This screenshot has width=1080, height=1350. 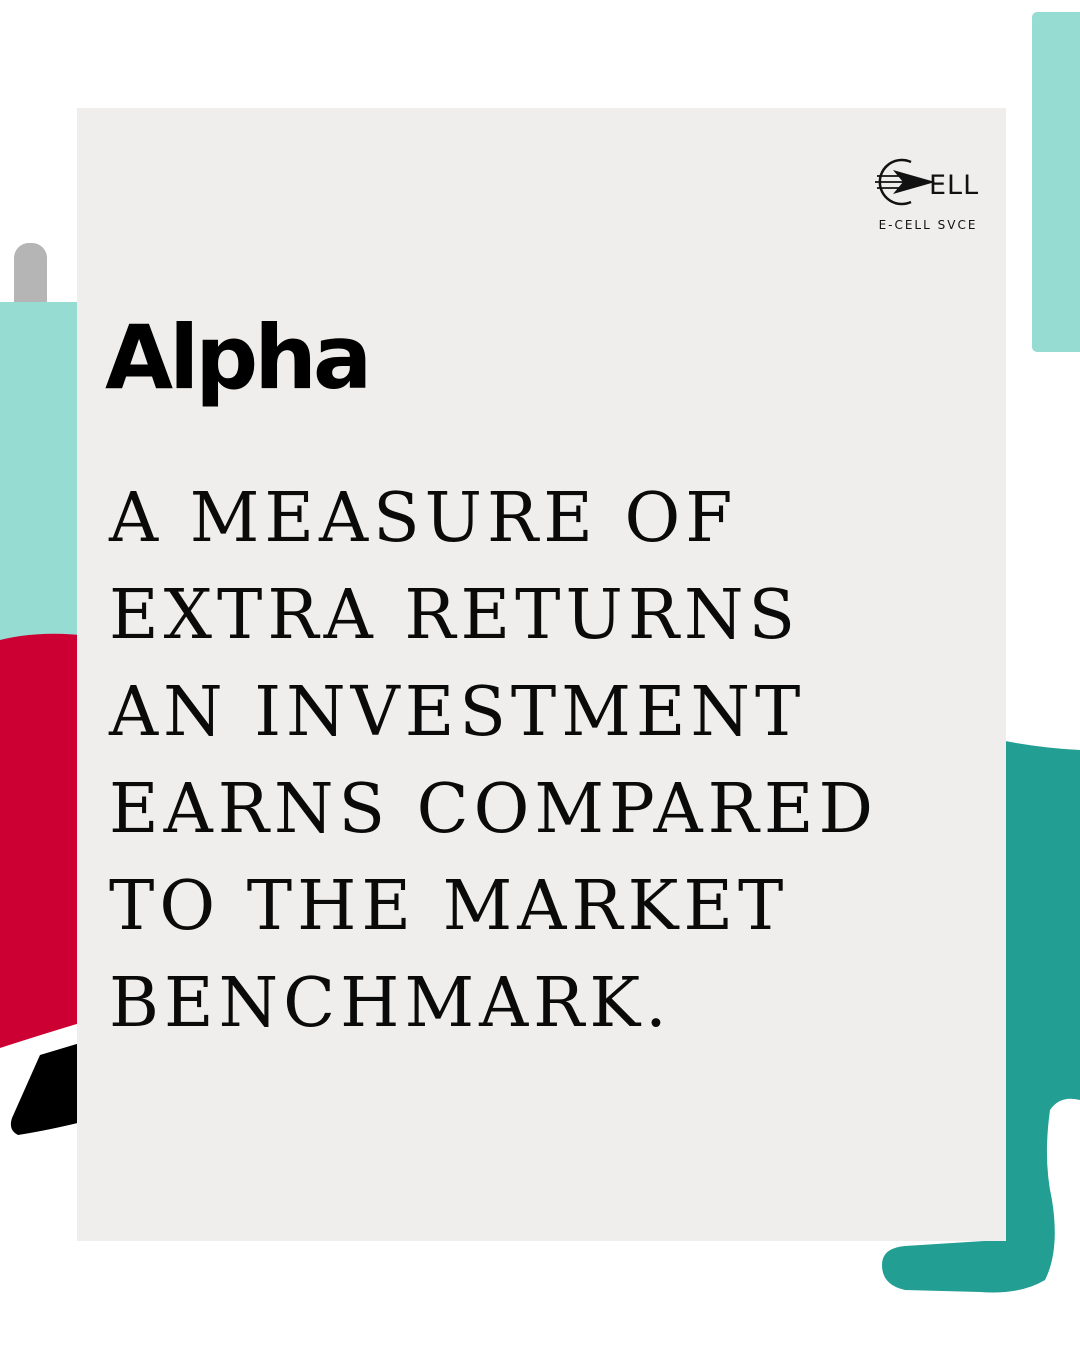 I want to click on definition-line: EARNS COMPARED, so click(x=494, y=809).